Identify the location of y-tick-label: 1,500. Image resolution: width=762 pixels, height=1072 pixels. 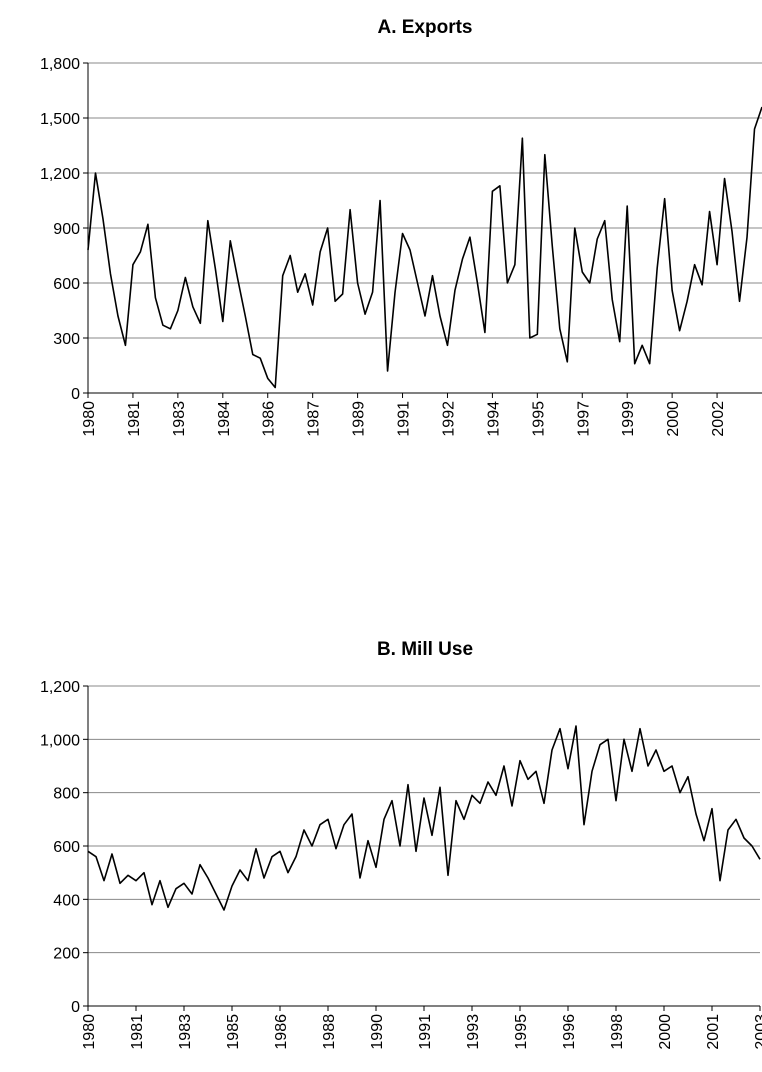
(60, 119).